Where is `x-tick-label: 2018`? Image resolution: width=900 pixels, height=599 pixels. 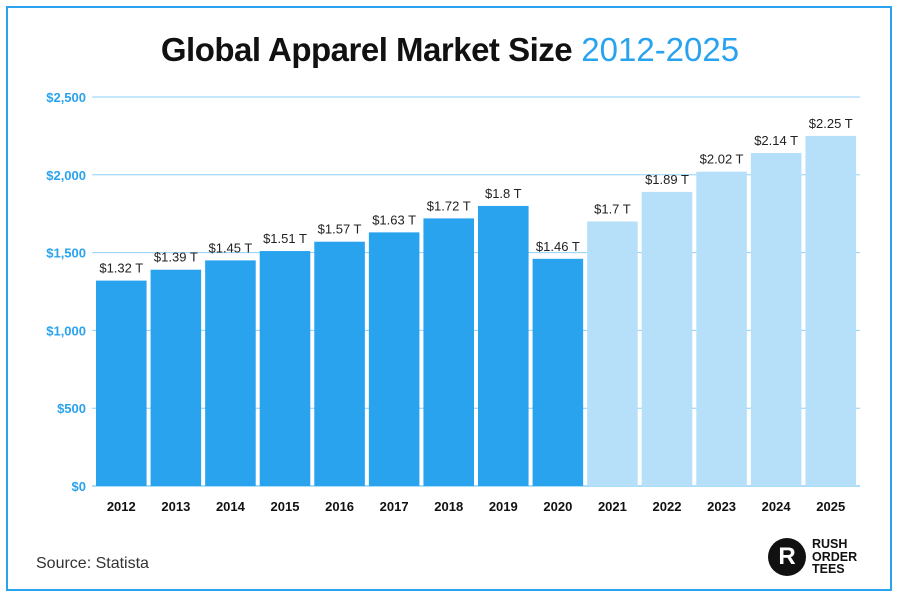 x-tick-label: 2018 is located at coordinates (448, 506).